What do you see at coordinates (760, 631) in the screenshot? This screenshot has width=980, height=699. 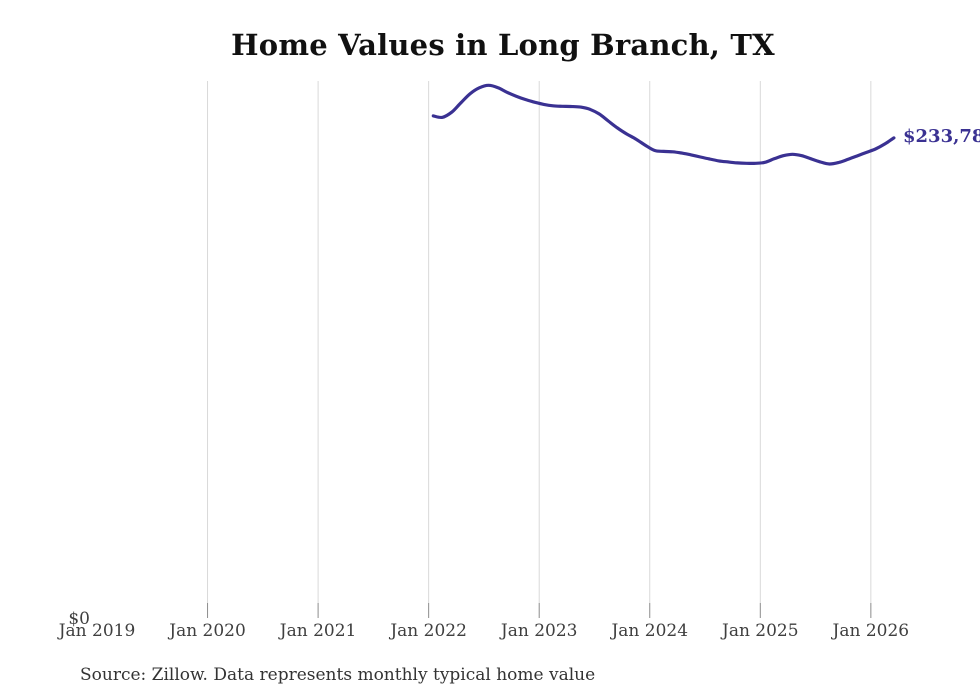 I see `x-tick-label: Jan 2025` at bounding box center [760, 631].